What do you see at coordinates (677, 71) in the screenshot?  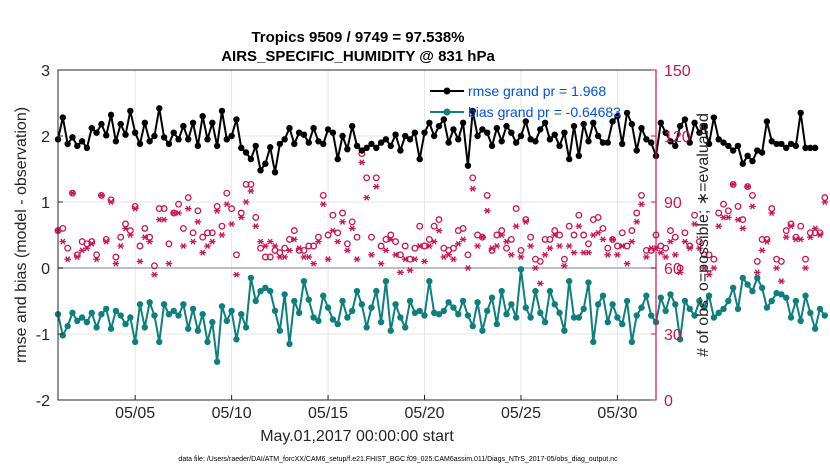 I see `y2-tick-label: 150` at bounding box center [677, 71].